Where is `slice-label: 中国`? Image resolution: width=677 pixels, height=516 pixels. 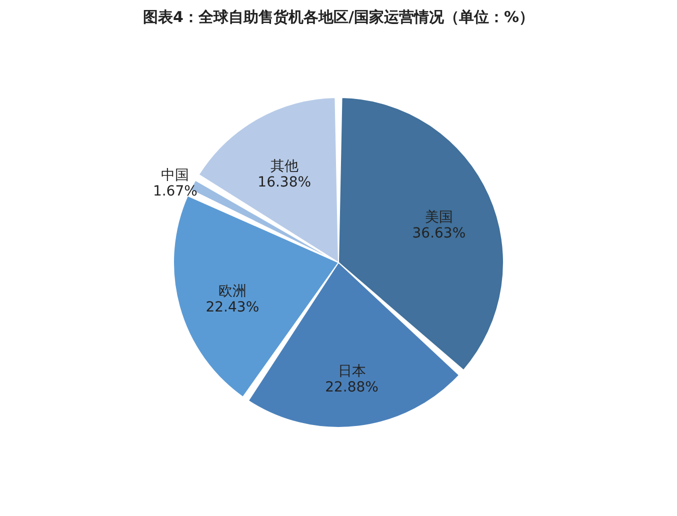
slice-label: 中国 is located at coordinates (175, 176).